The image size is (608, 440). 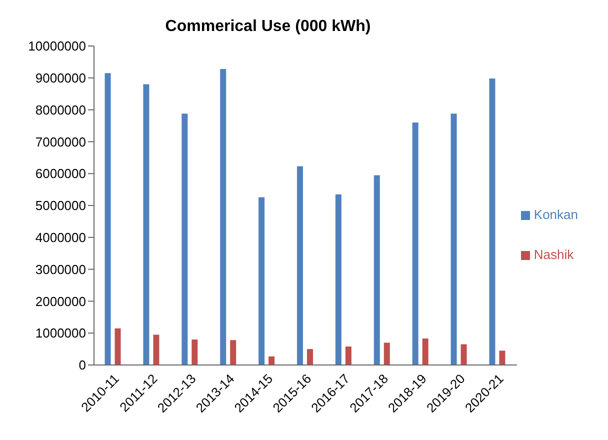 I want to click on y-tick-label: 9000000, so click(x=60, y=78).